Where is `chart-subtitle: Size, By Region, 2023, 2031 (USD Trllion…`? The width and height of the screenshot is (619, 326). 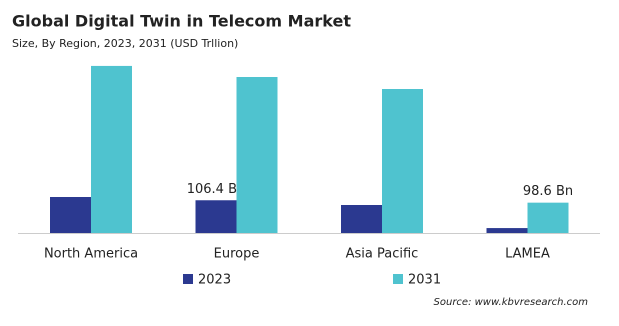 chart-subtitle: Size, By Region, 2023, 2031 (USD Trllion… is located at coordinates (125, 43).